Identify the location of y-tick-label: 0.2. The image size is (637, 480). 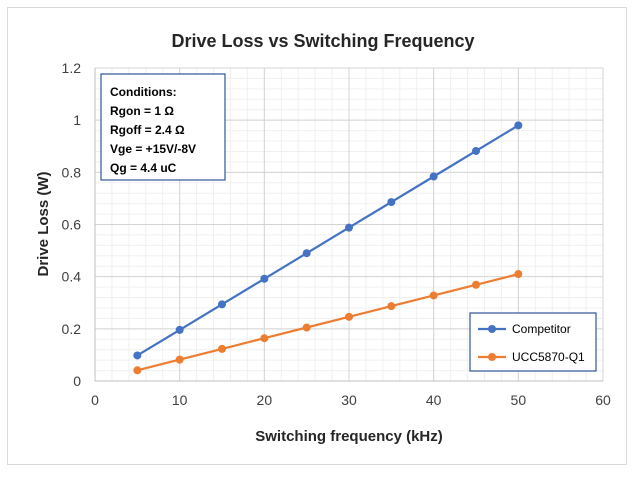
(72, 329).